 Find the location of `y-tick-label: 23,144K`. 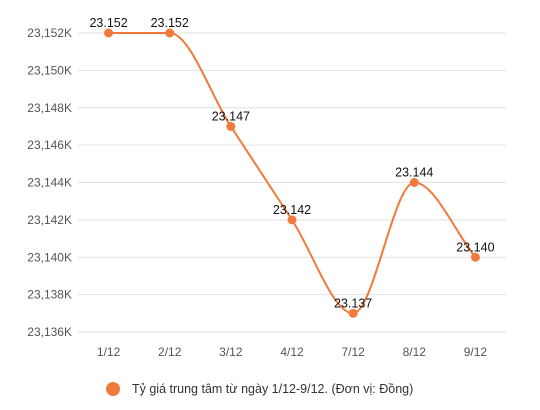

y-tick-label: 23,144K is located at coordinates (49, 183).